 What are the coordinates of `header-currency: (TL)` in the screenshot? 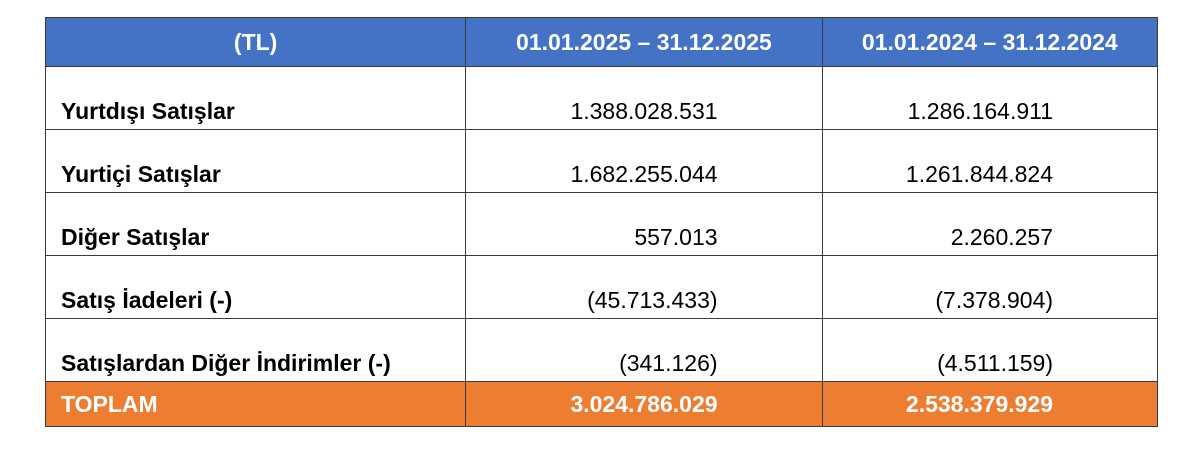 It's located at (256, 42).